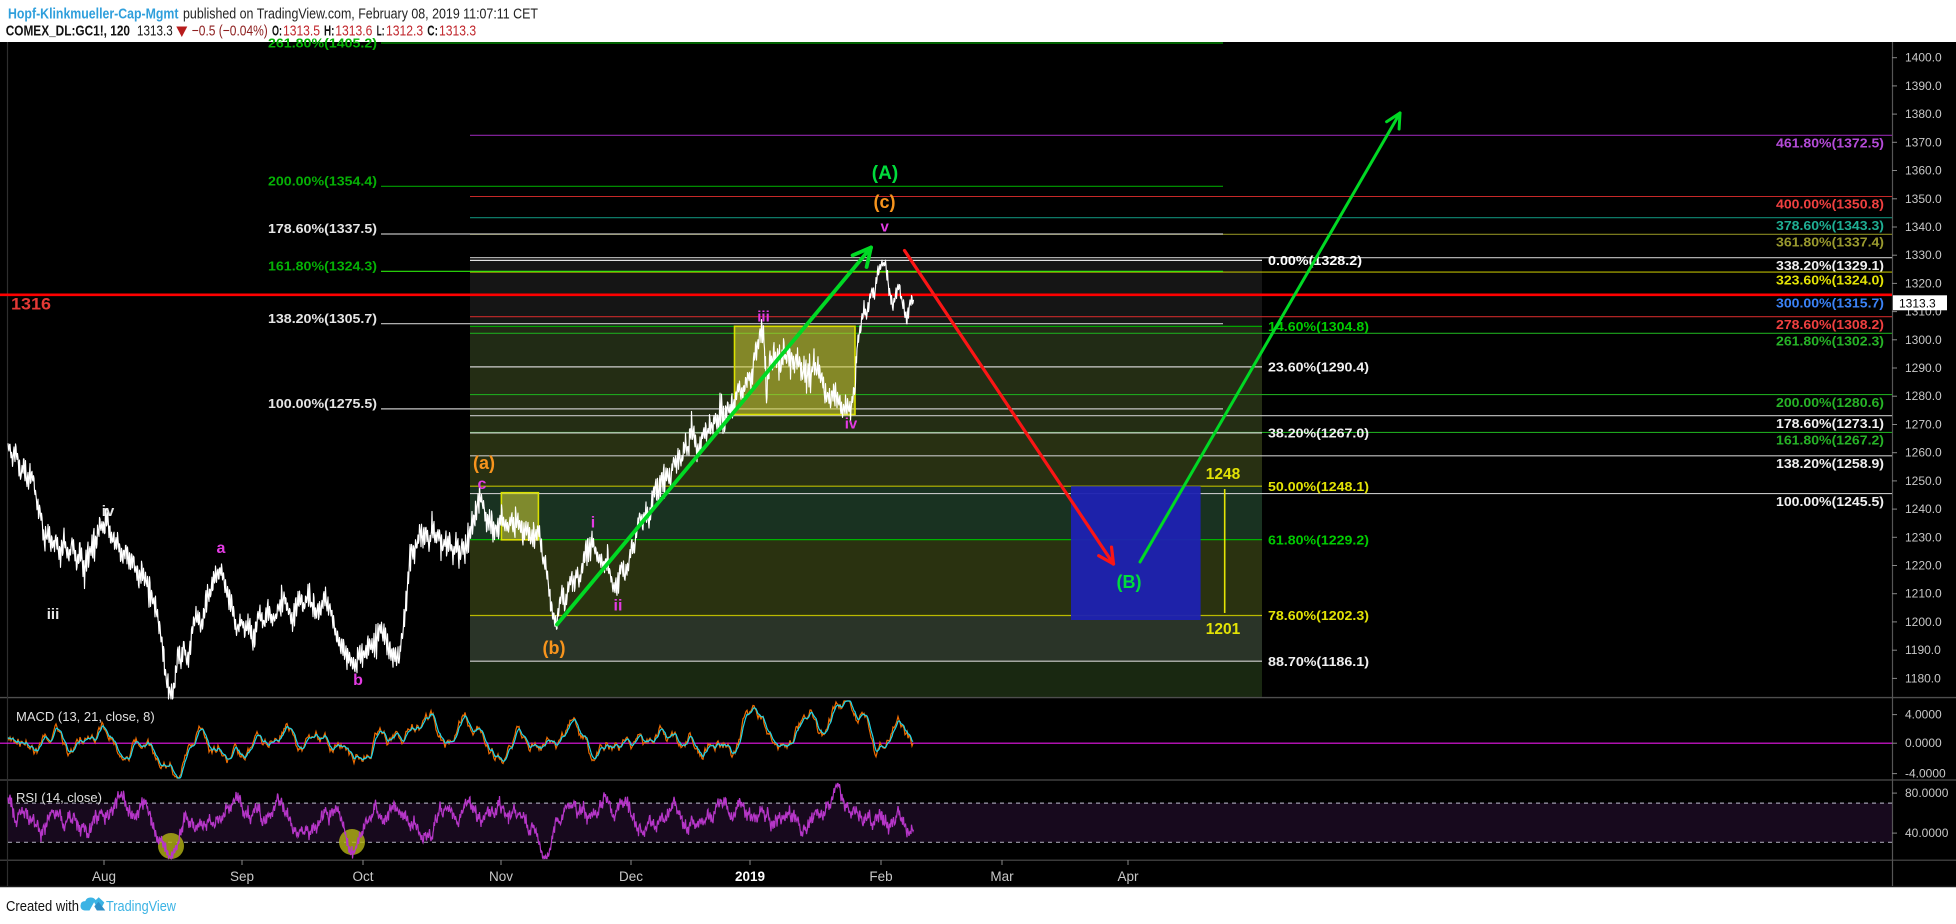 This screenshot has height=924, width=1956. I want to click on svg-text: 323.60%(1324.0), so click(1830, 279).